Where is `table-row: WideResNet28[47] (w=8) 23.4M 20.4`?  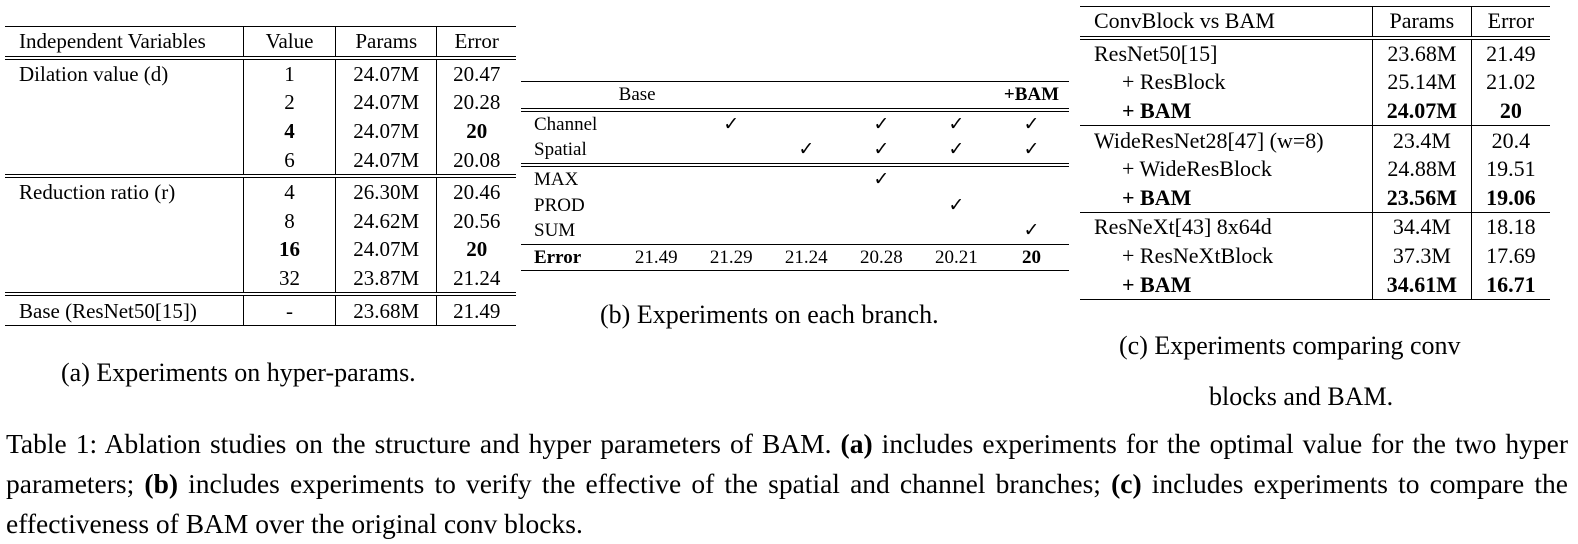 table-row: WideResNet28[47] (w=8) 23.4M 20.4 is located at coordinates (1315, 140).